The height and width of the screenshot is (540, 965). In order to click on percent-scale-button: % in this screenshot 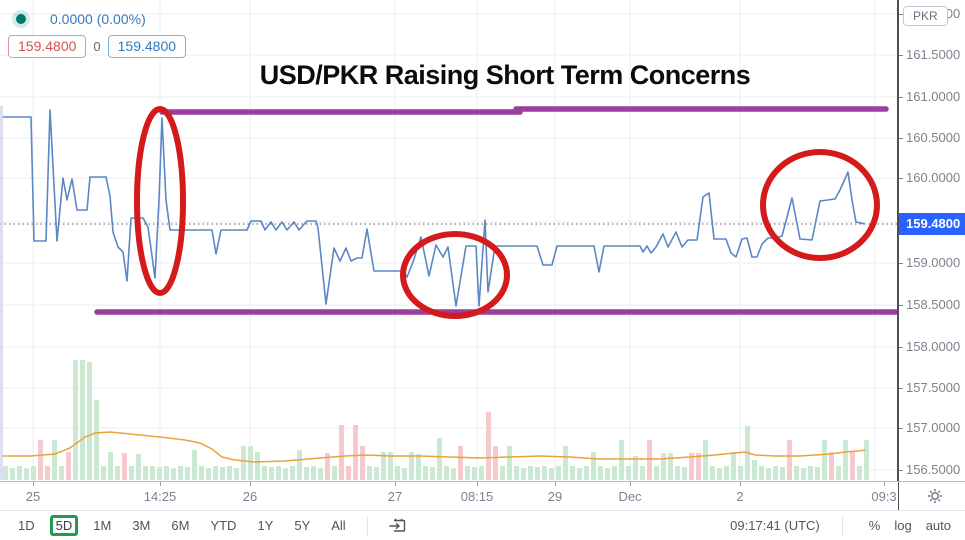, I will do `click(874, 525)`.